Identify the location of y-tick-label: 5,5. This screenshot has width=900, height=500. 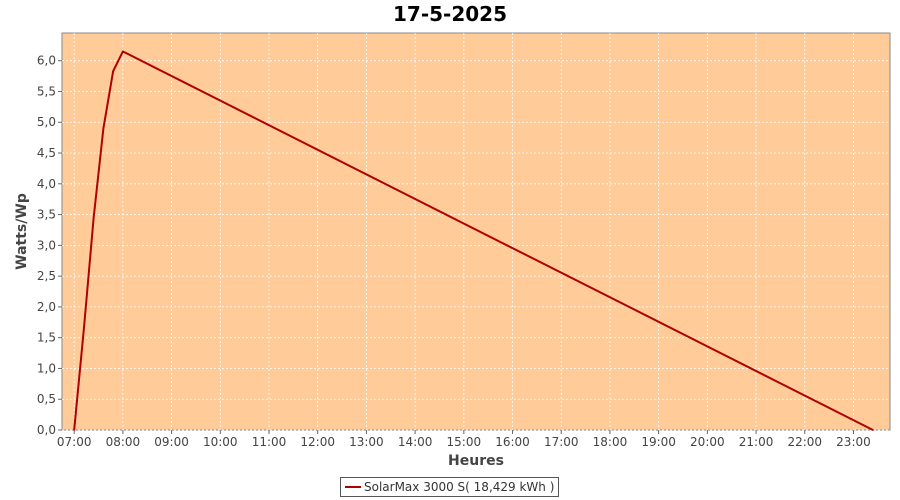
(46, 91).